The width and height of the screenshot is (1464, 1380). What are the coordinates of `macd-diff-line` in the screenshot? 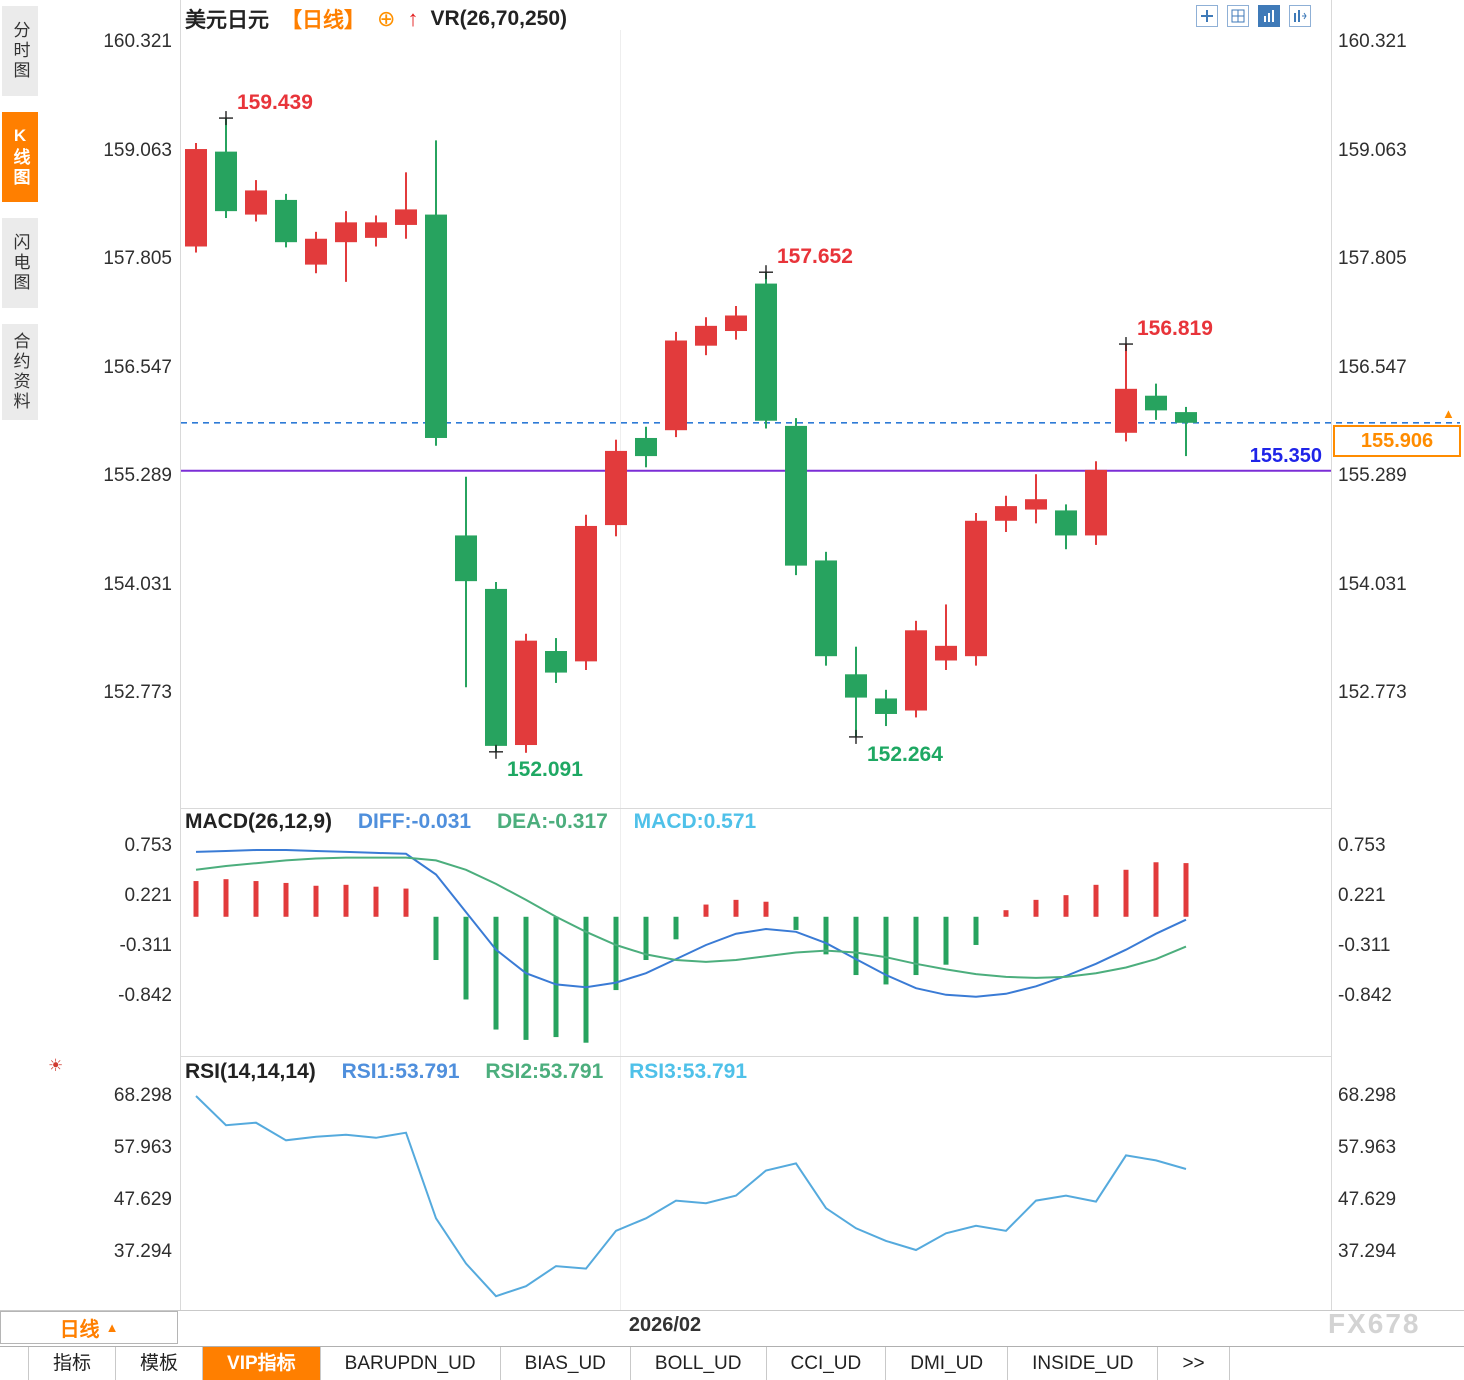 It's located at (691, 923).